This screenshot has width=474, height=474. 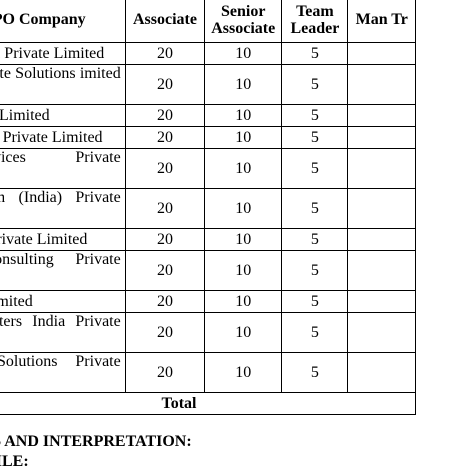 I want to click on company-name-cell: Infotech Private Limited, so click(x=63, y=53).